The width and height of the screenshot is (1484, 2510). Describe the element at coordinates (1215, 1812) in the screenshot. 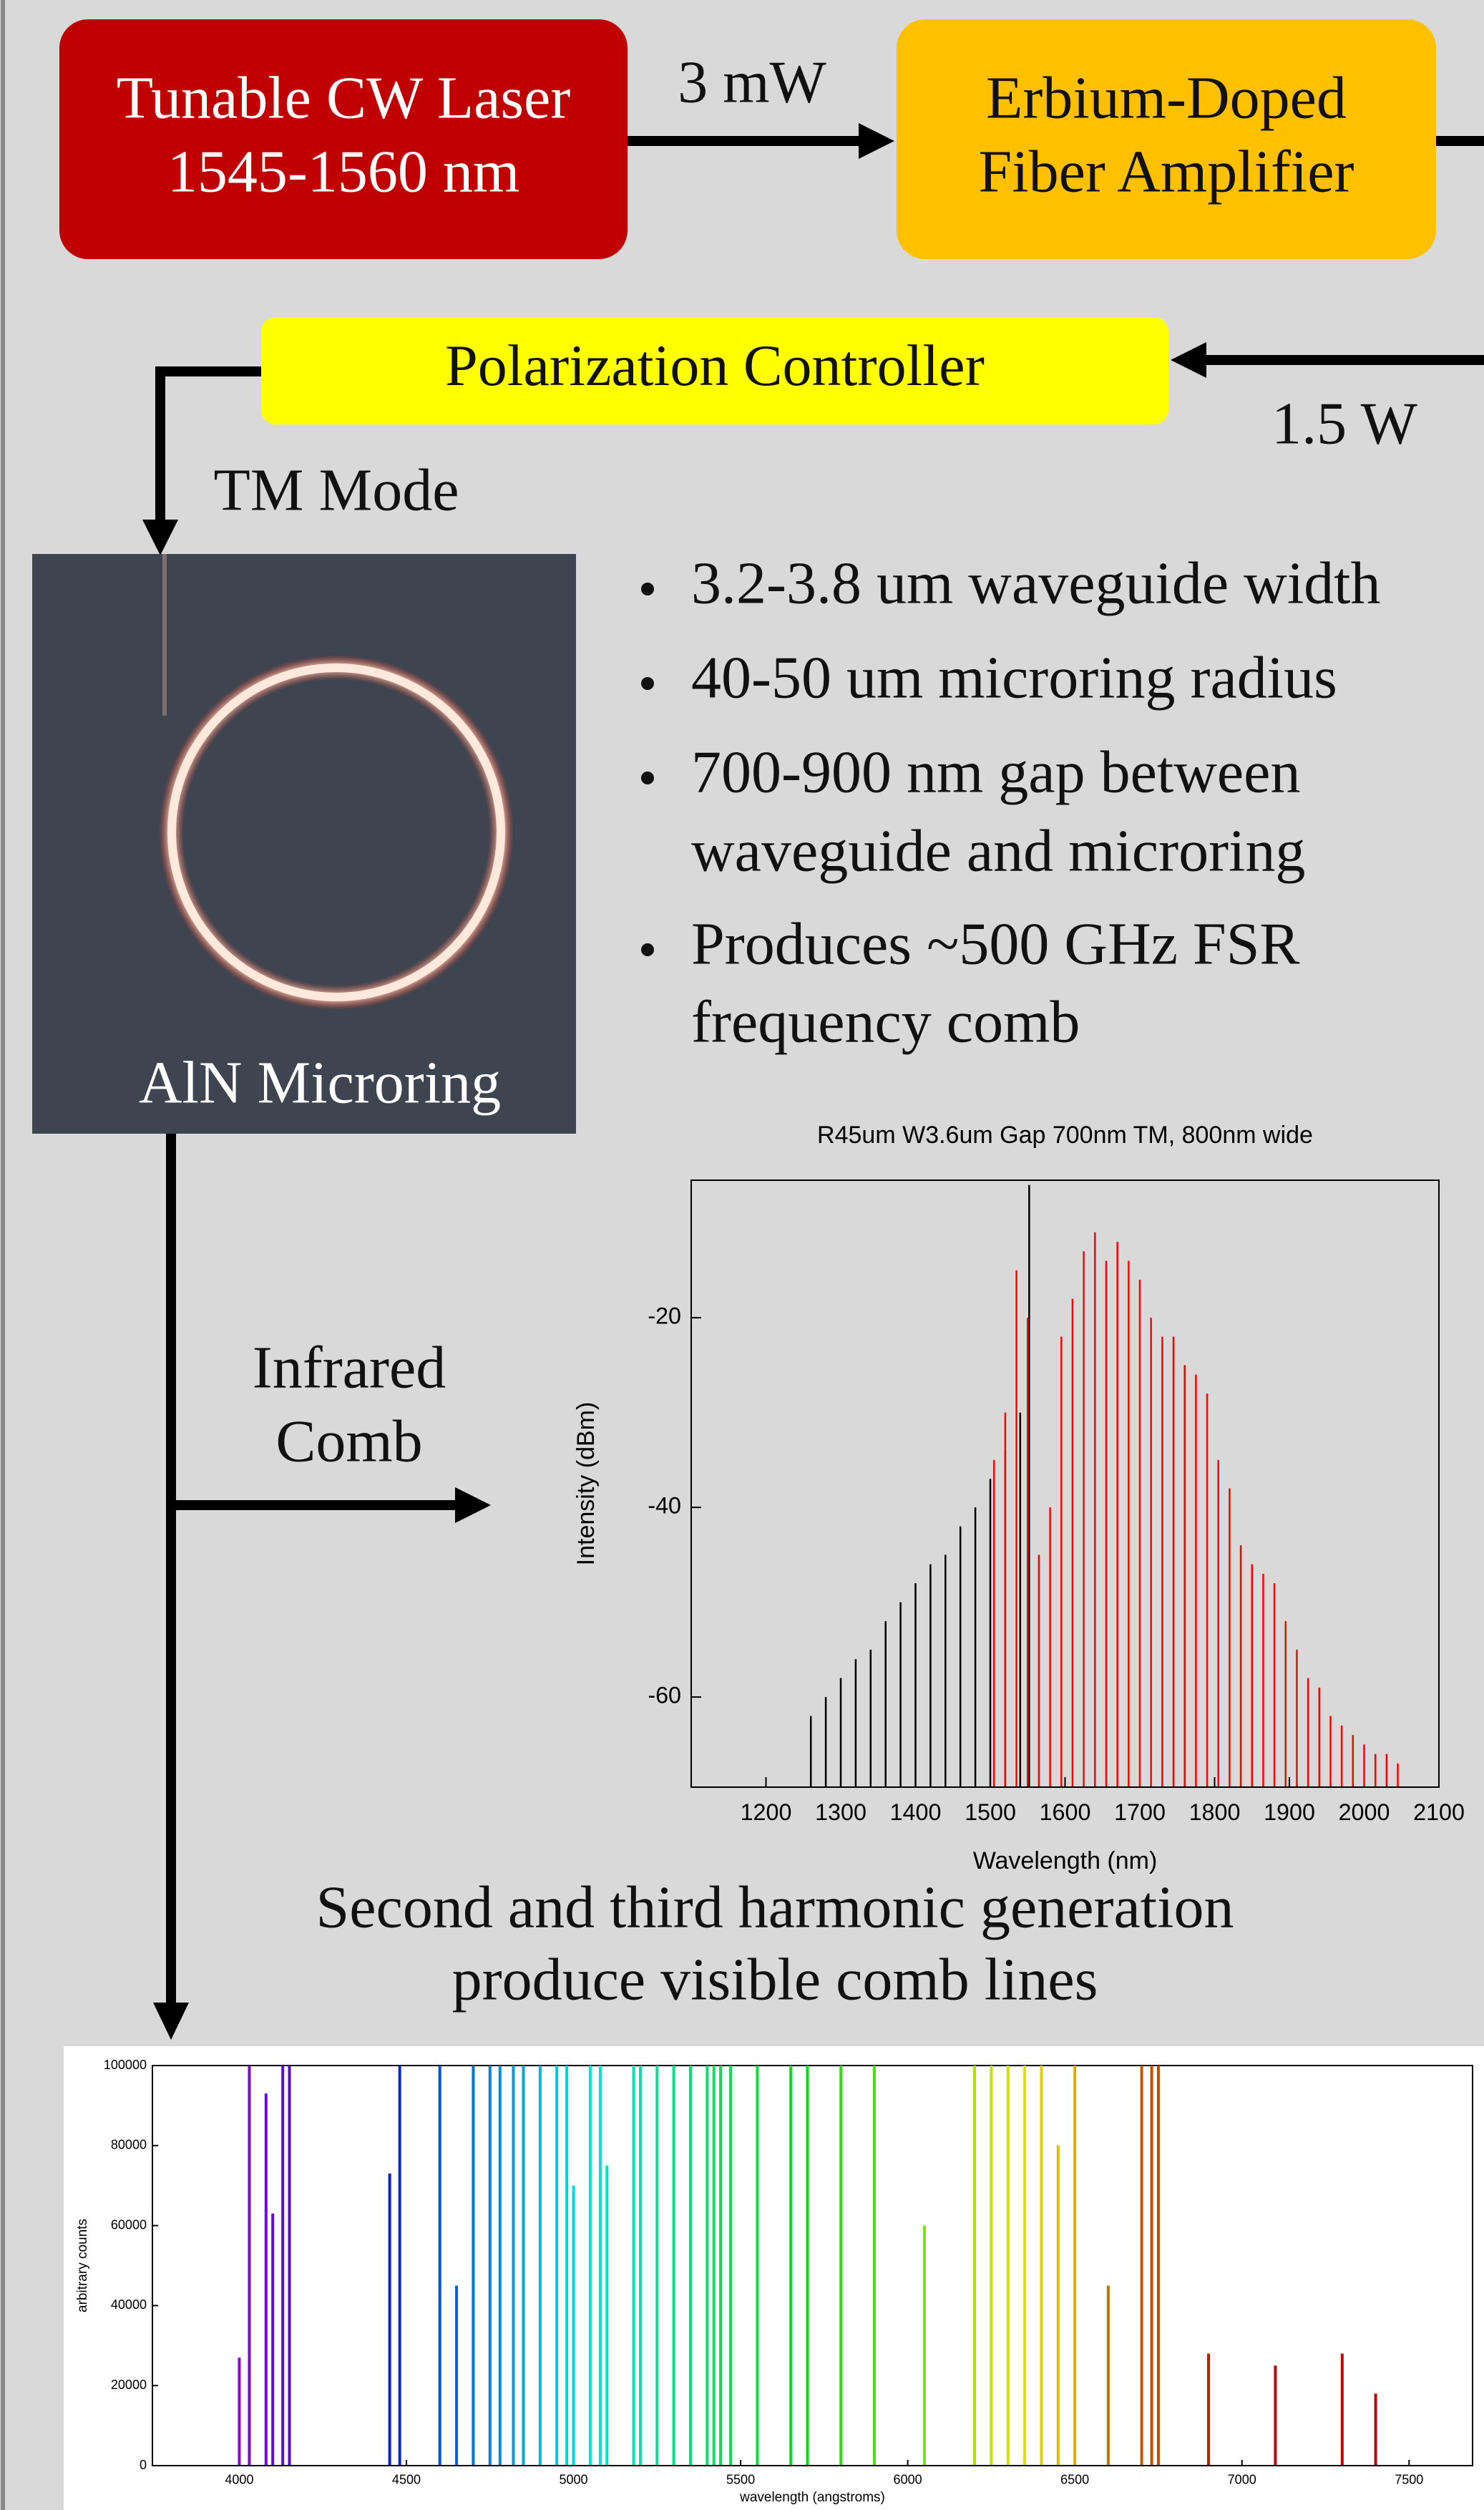

I see `x-tick-label: 1800` at that location.